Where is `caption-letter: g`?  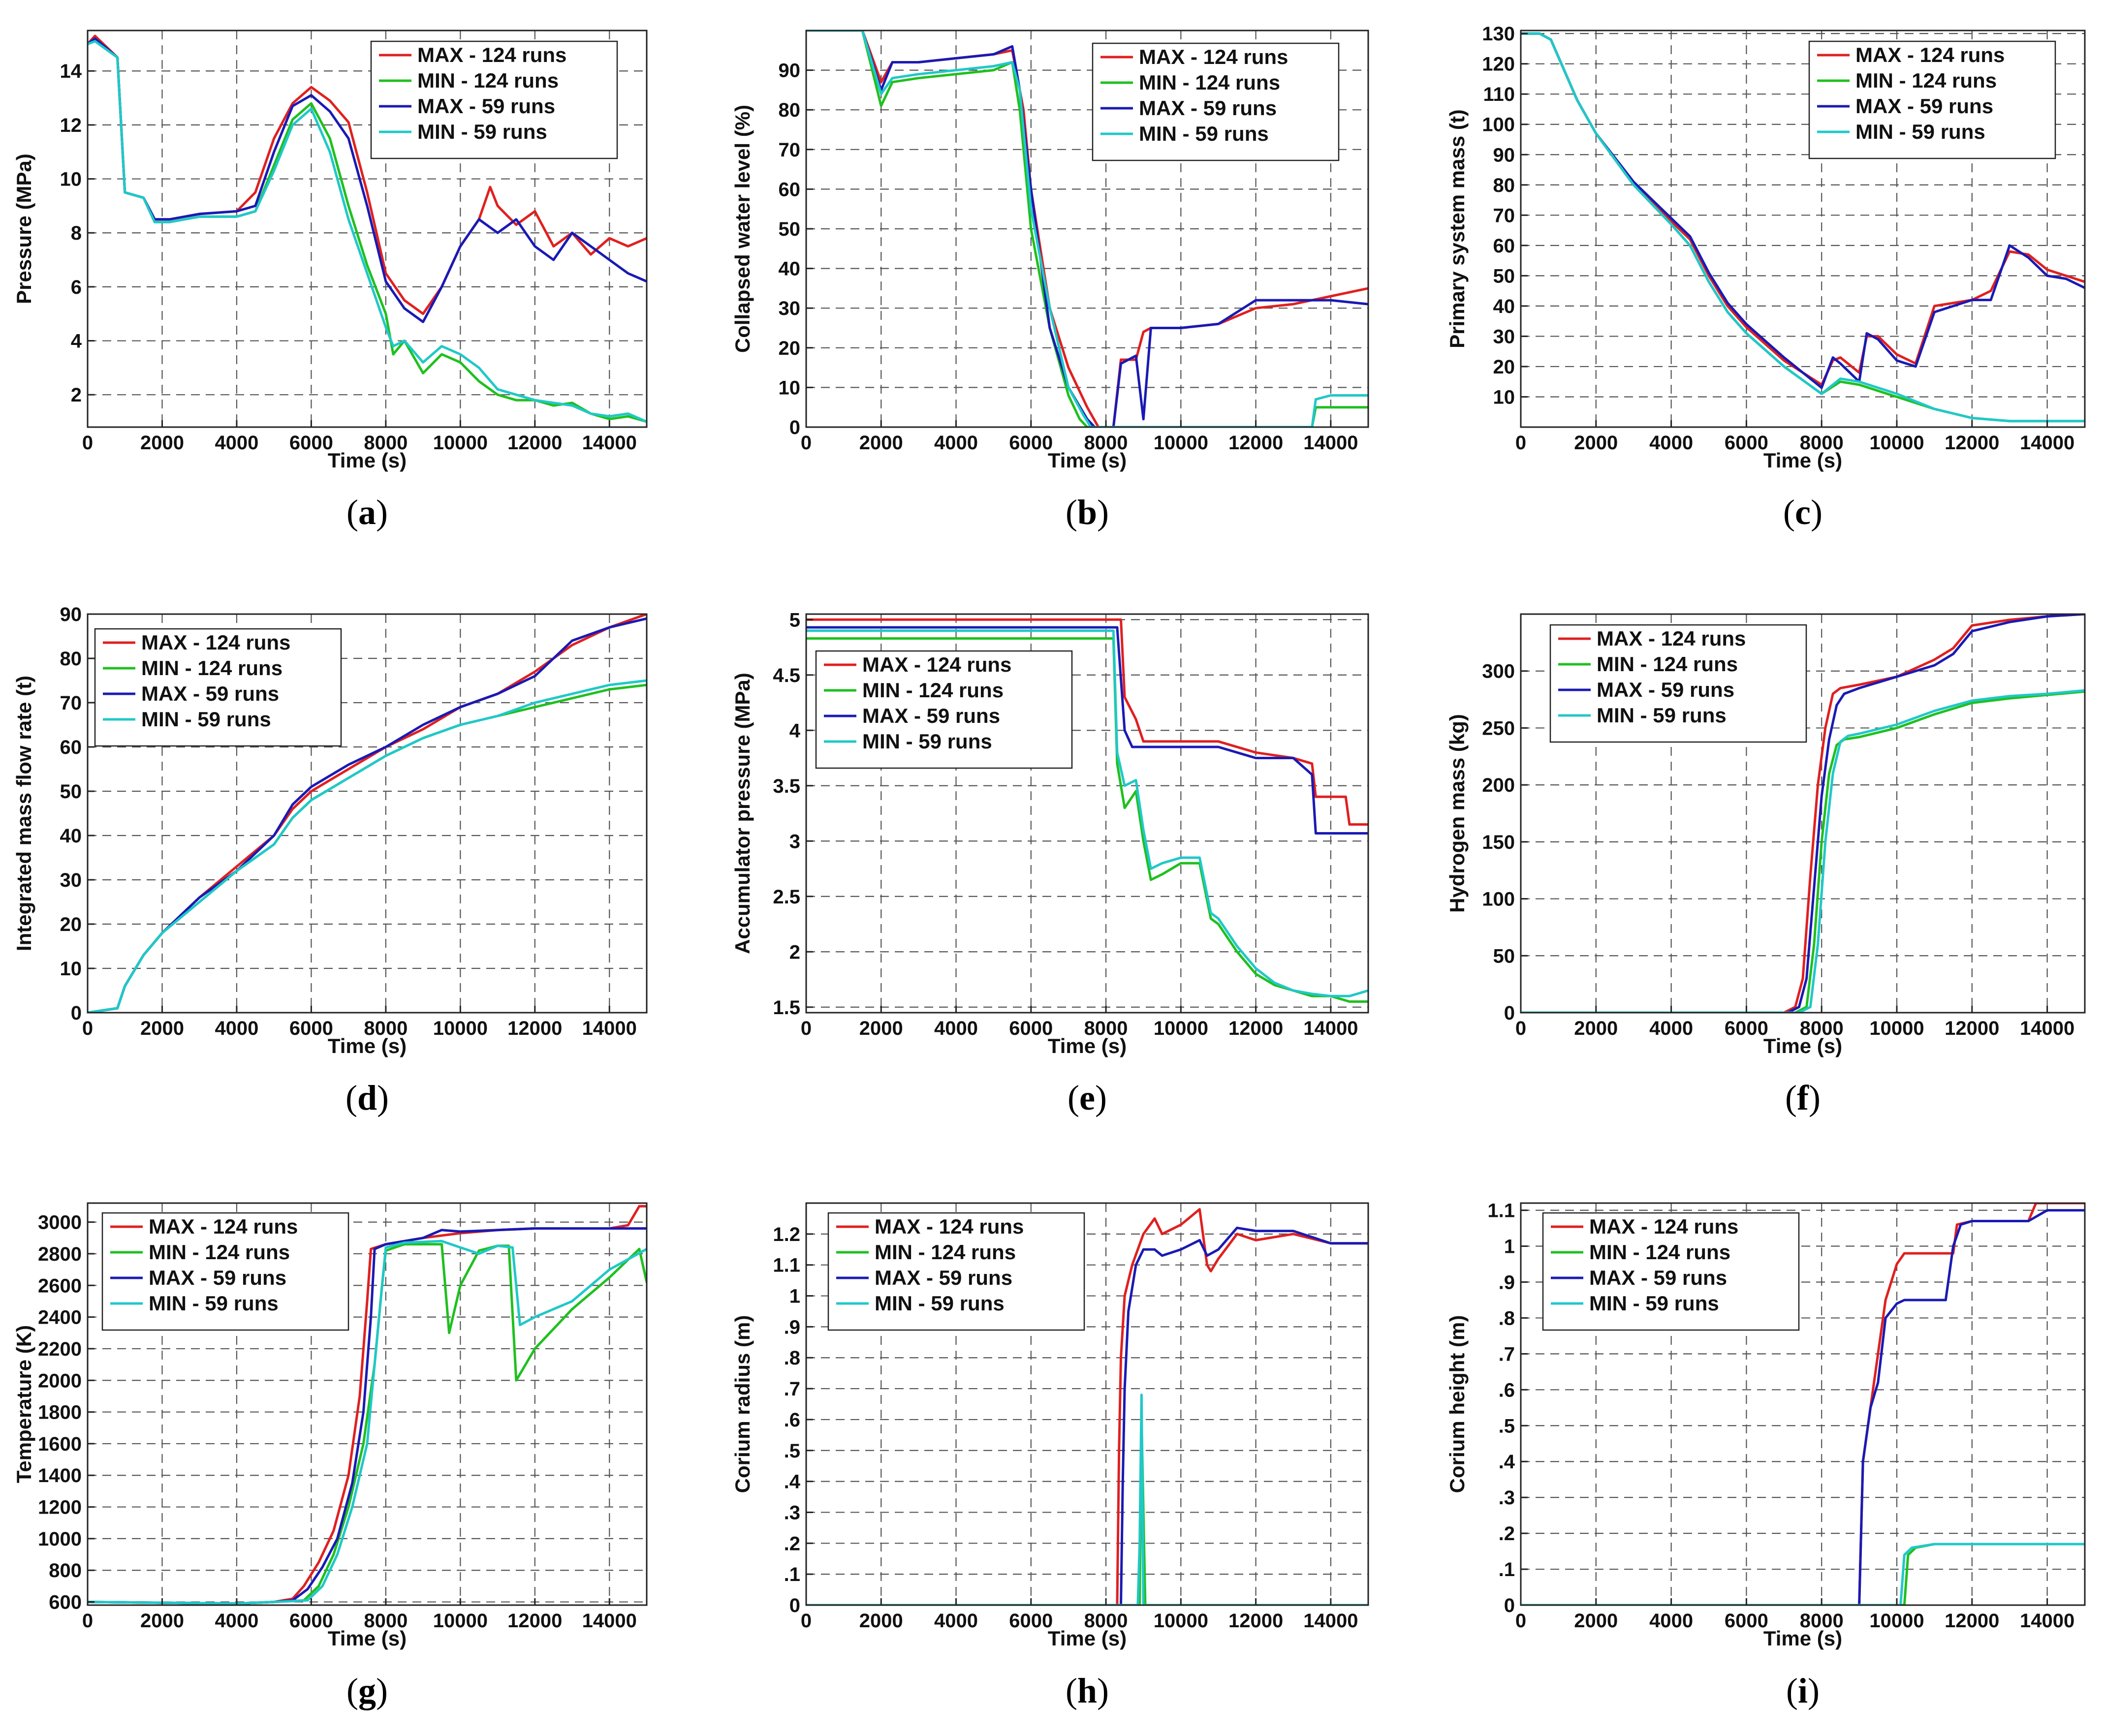
caption-letter: g is located at coordinates (367, 1690).